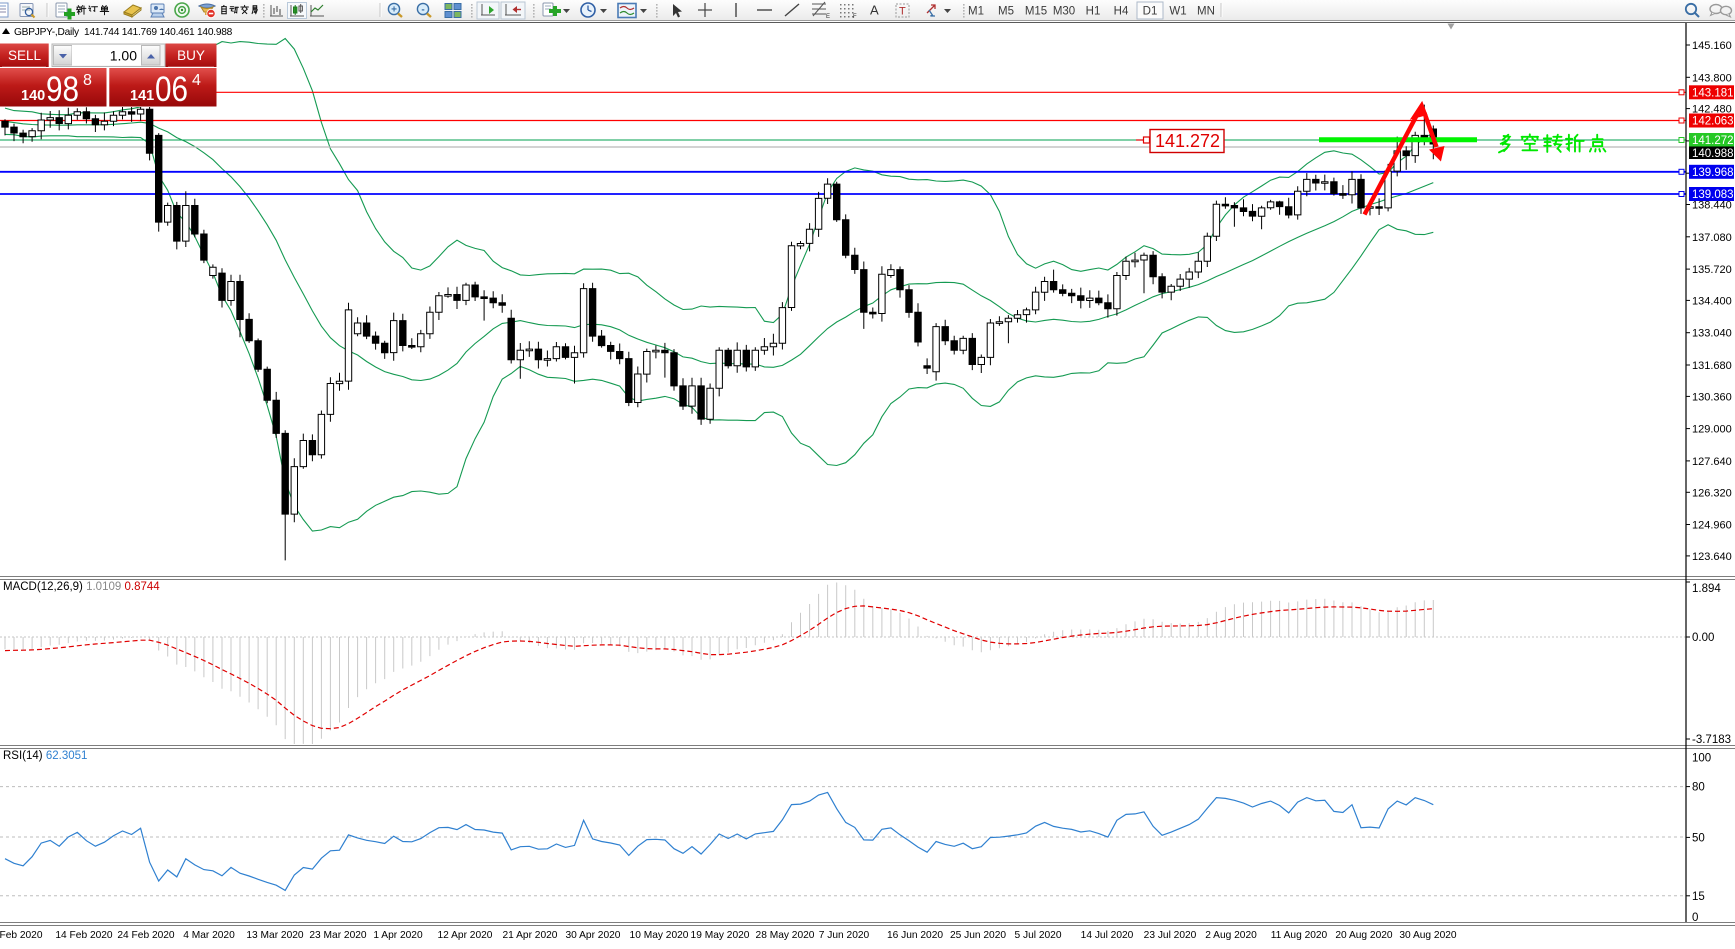 Image resolution: width=1735 pixels, height=949 pixels. What do you see at coordinates (1036, 12) in the screenshot?
I see `svg-text: M15` at bounding box center [1036, 12].